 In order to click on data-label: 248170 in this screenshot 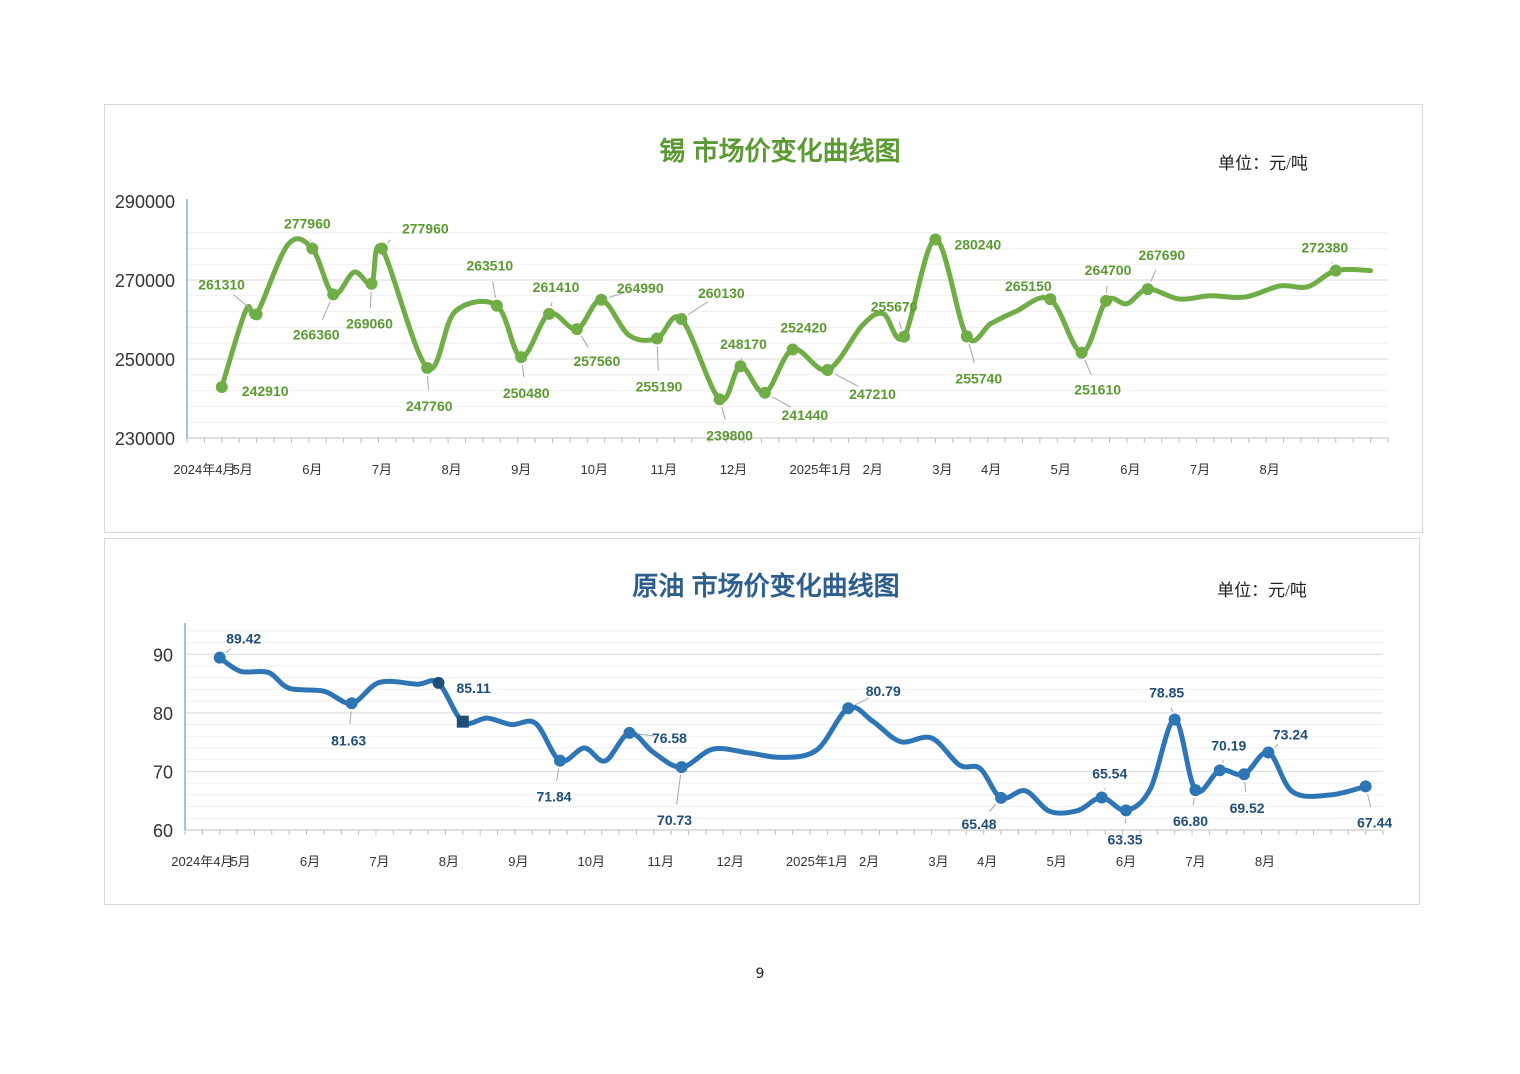, I will do `click(743, 344)`.